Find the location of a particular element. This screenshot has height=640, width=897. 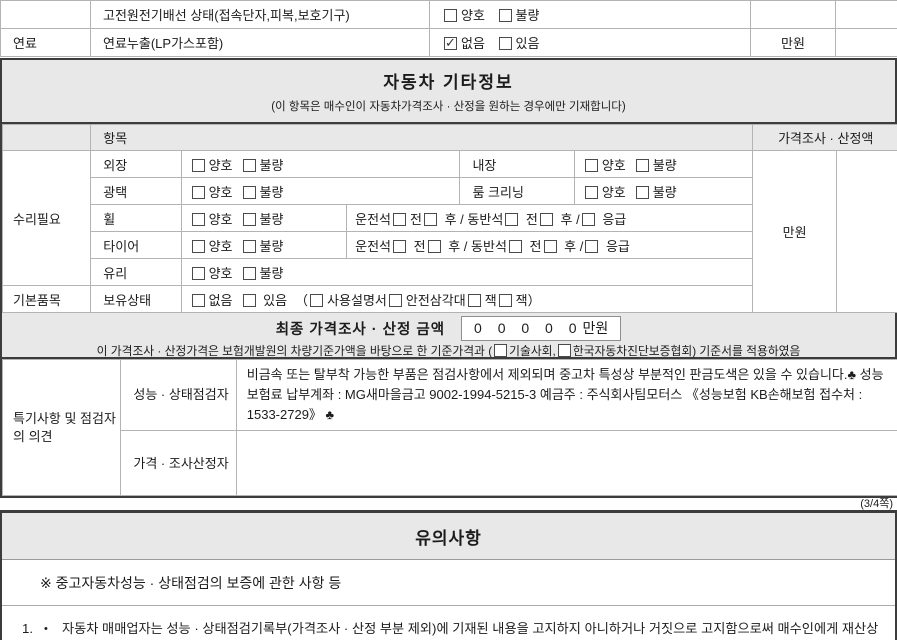

paren-close: ） is located at coordinates (534, 300).